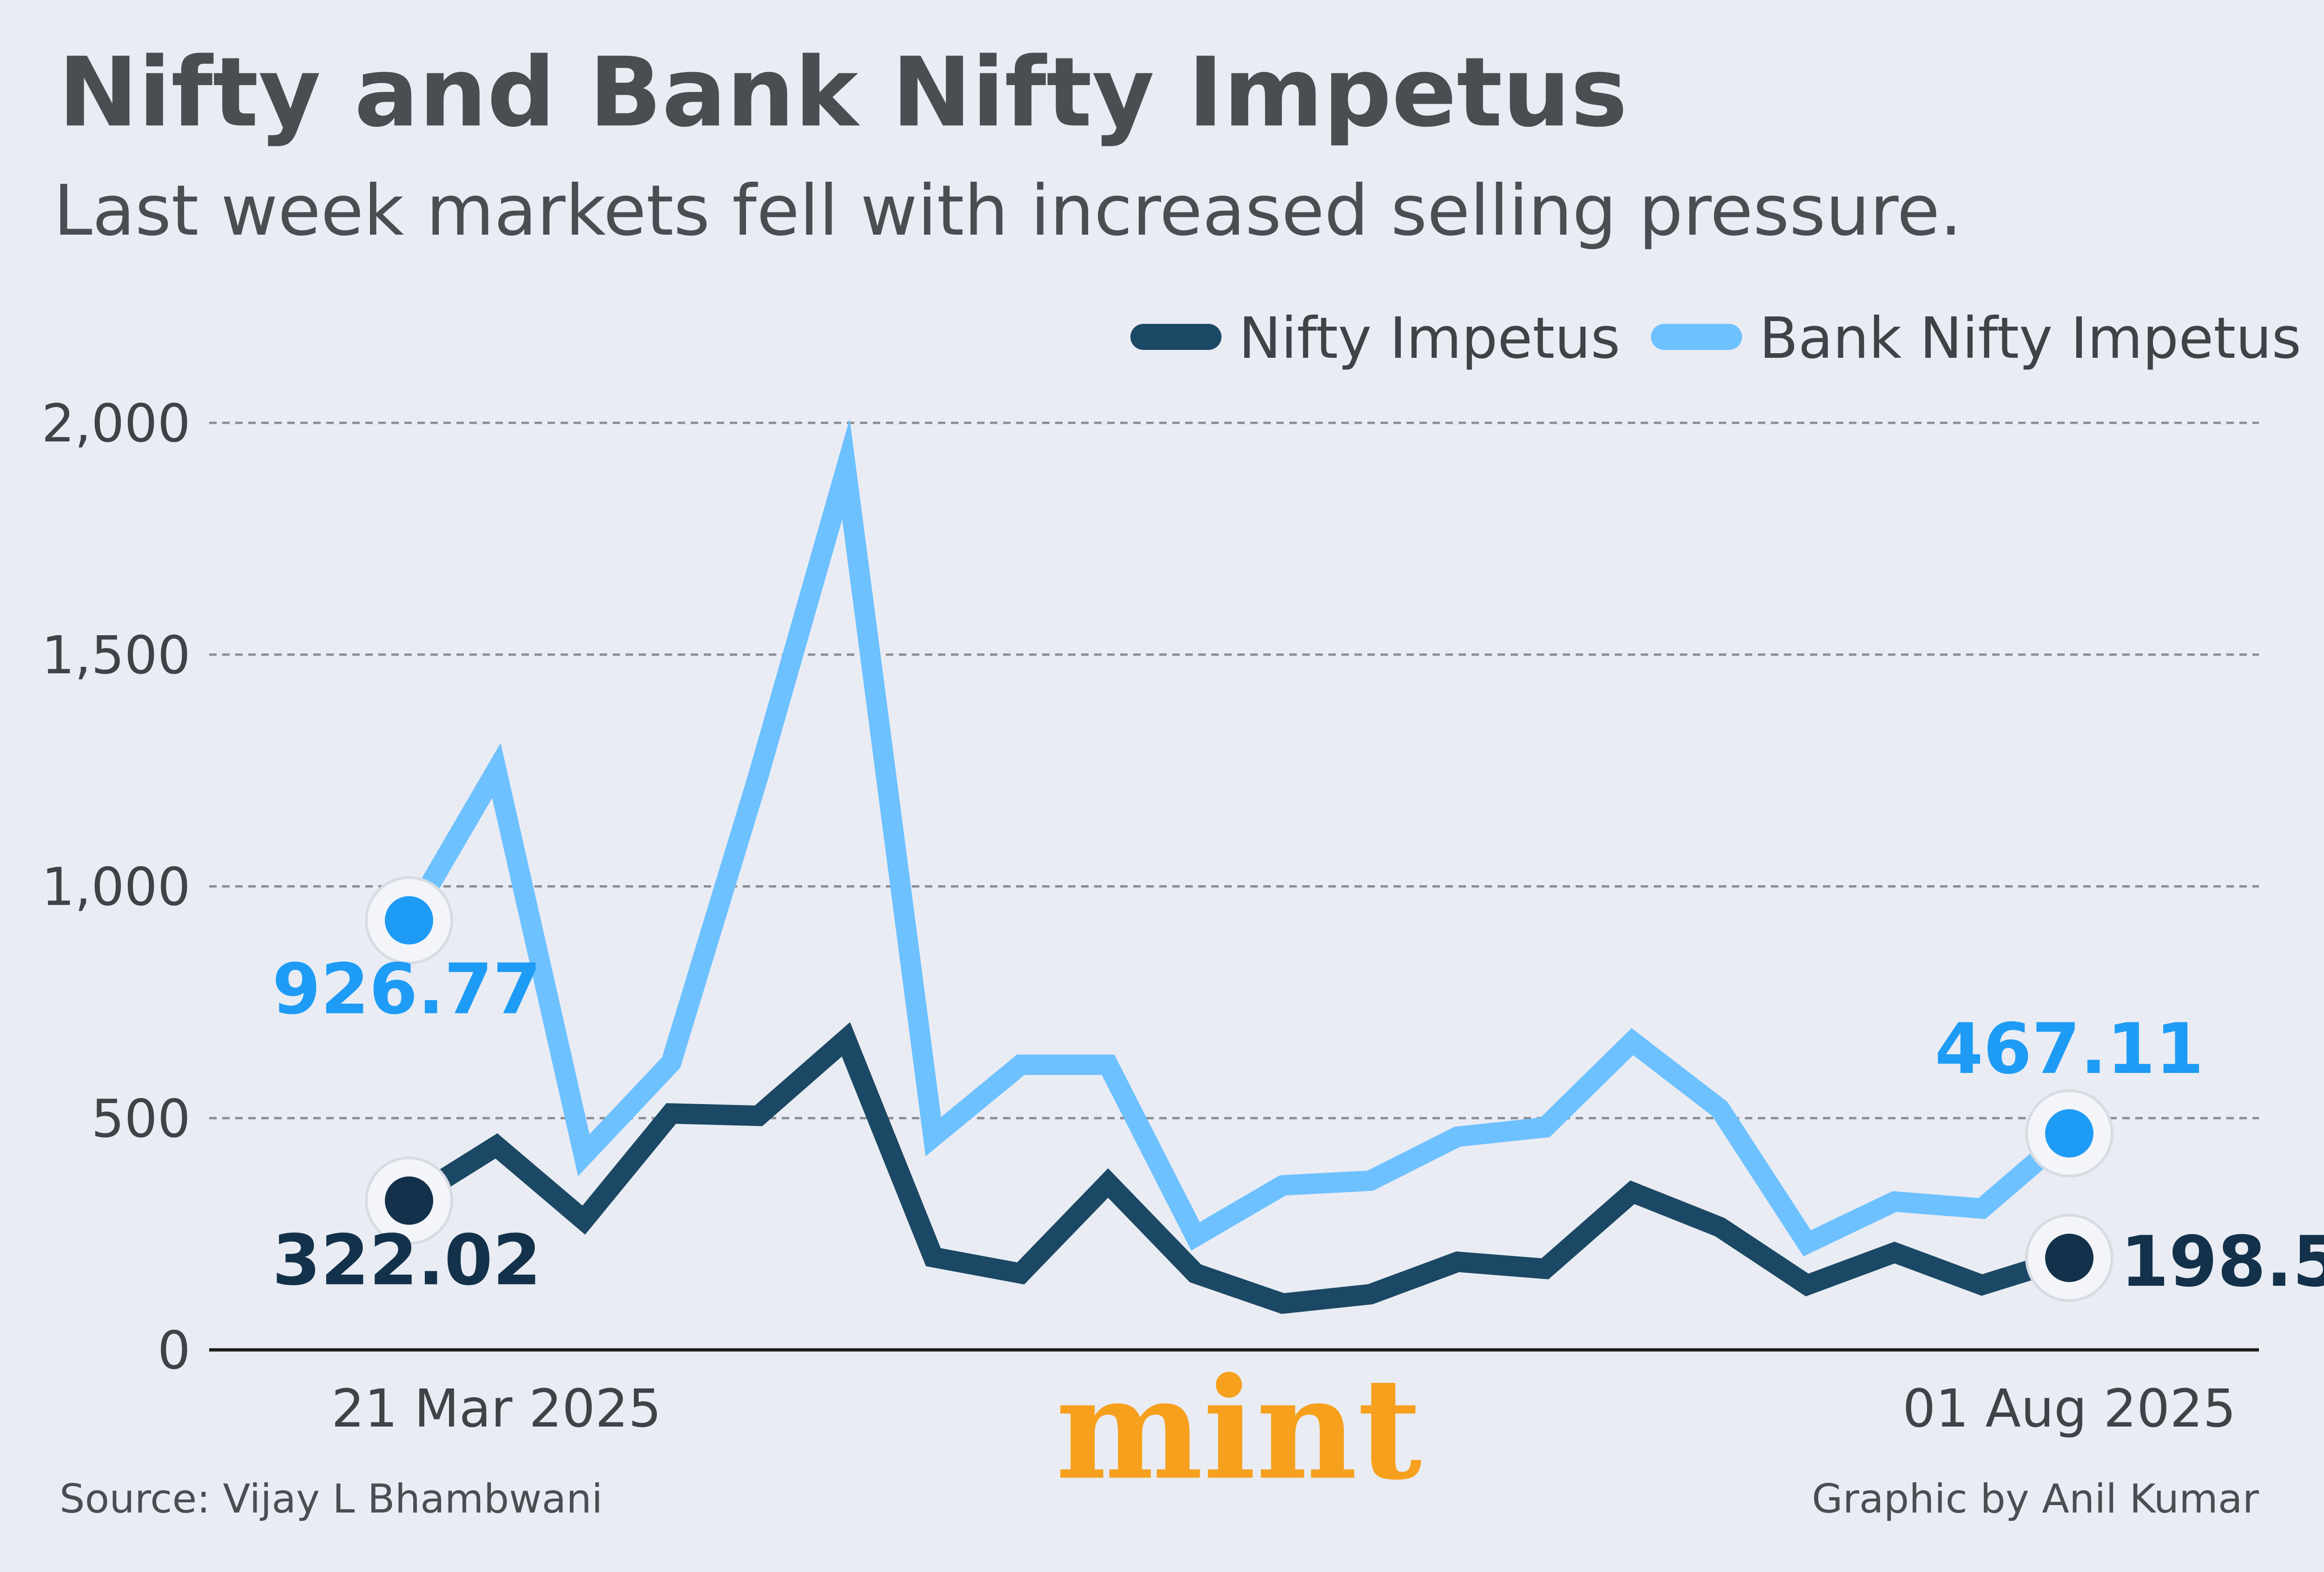 This screenshot has height=1572, width=2324. I want to click on legend-label-nifty: Nifty Impetus, so click(1429, 338).